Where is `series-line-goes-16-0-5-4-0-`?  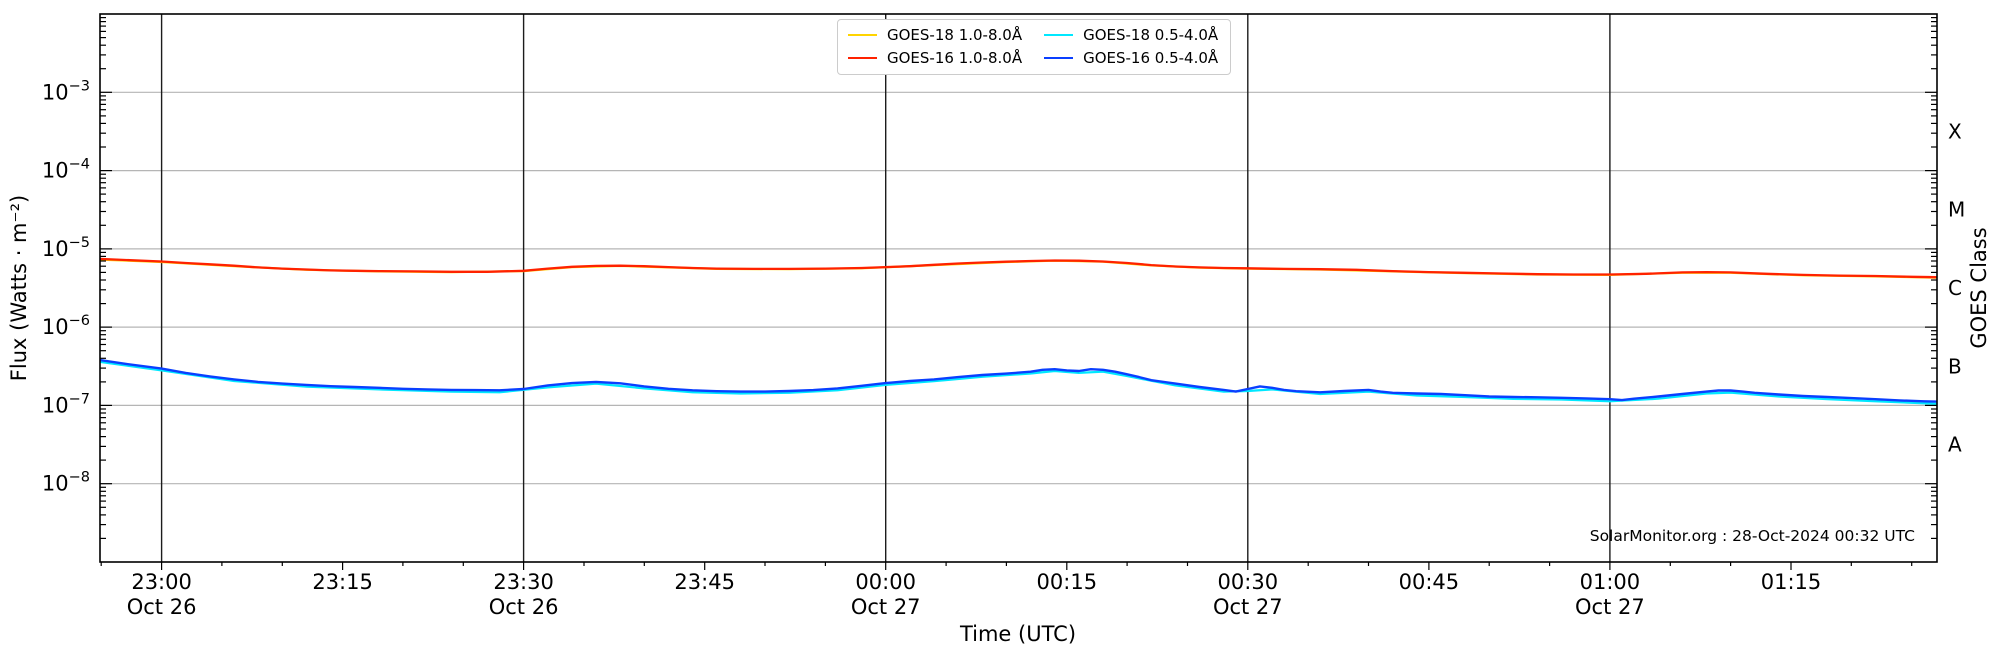
series-line-goes-16-0-5-4-0- is located at coordinates (1018, 380).